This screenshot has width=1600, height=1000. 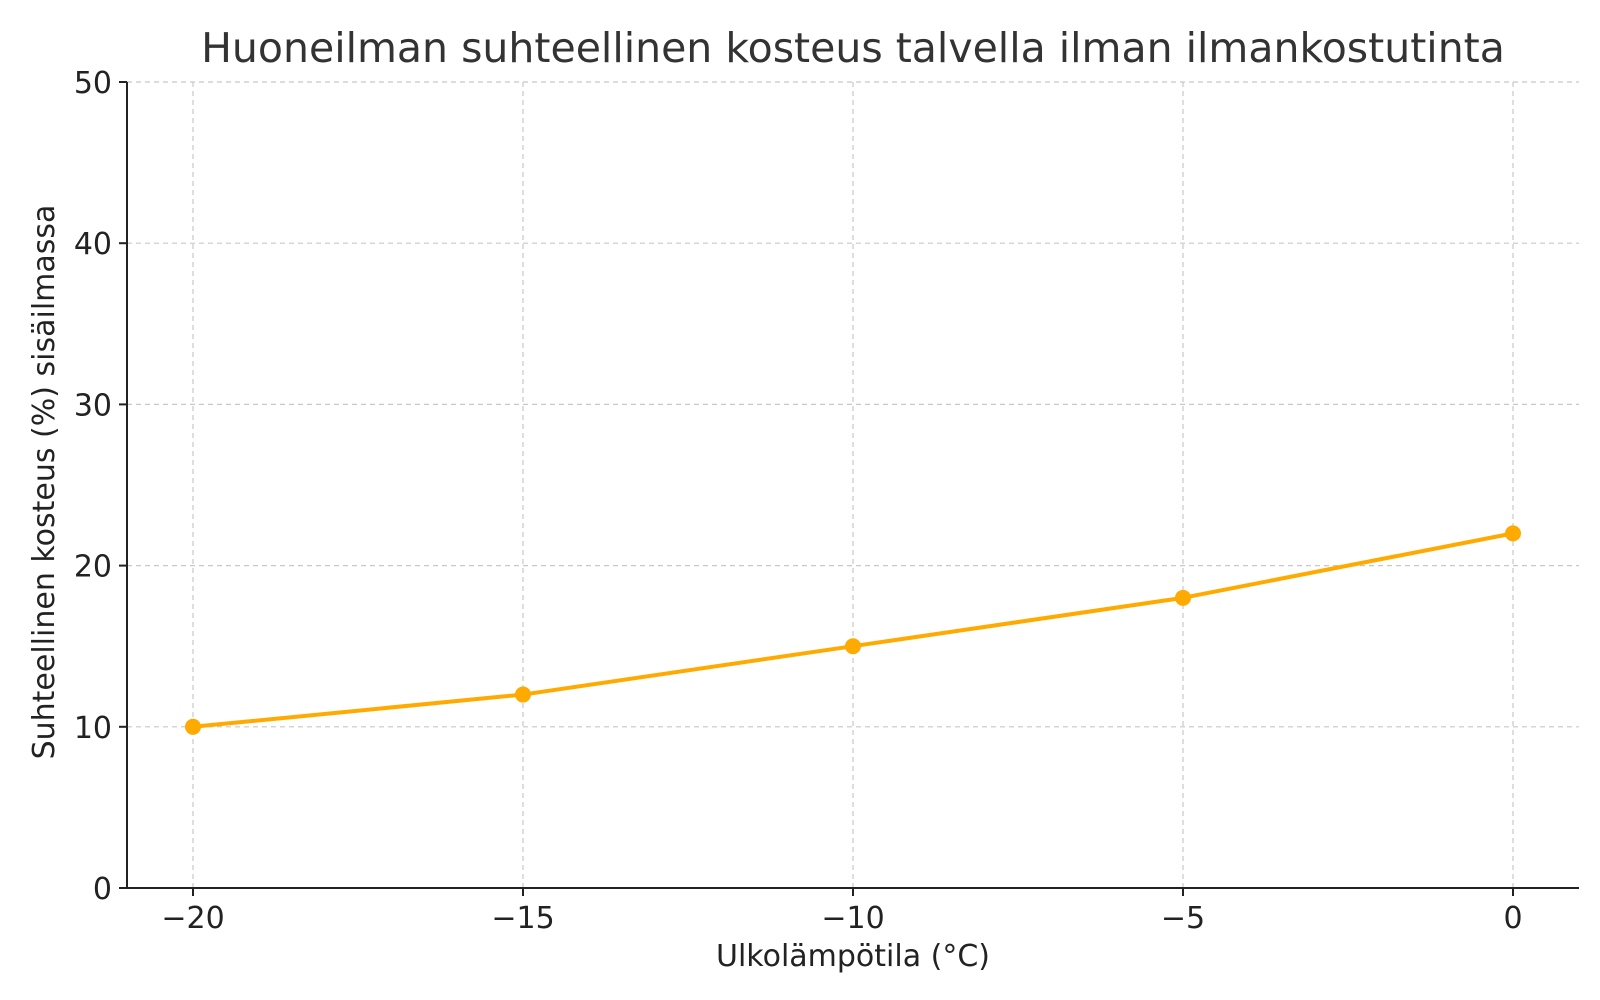 I want to click on x-tick-label: −15, so click(x=522, y=918).